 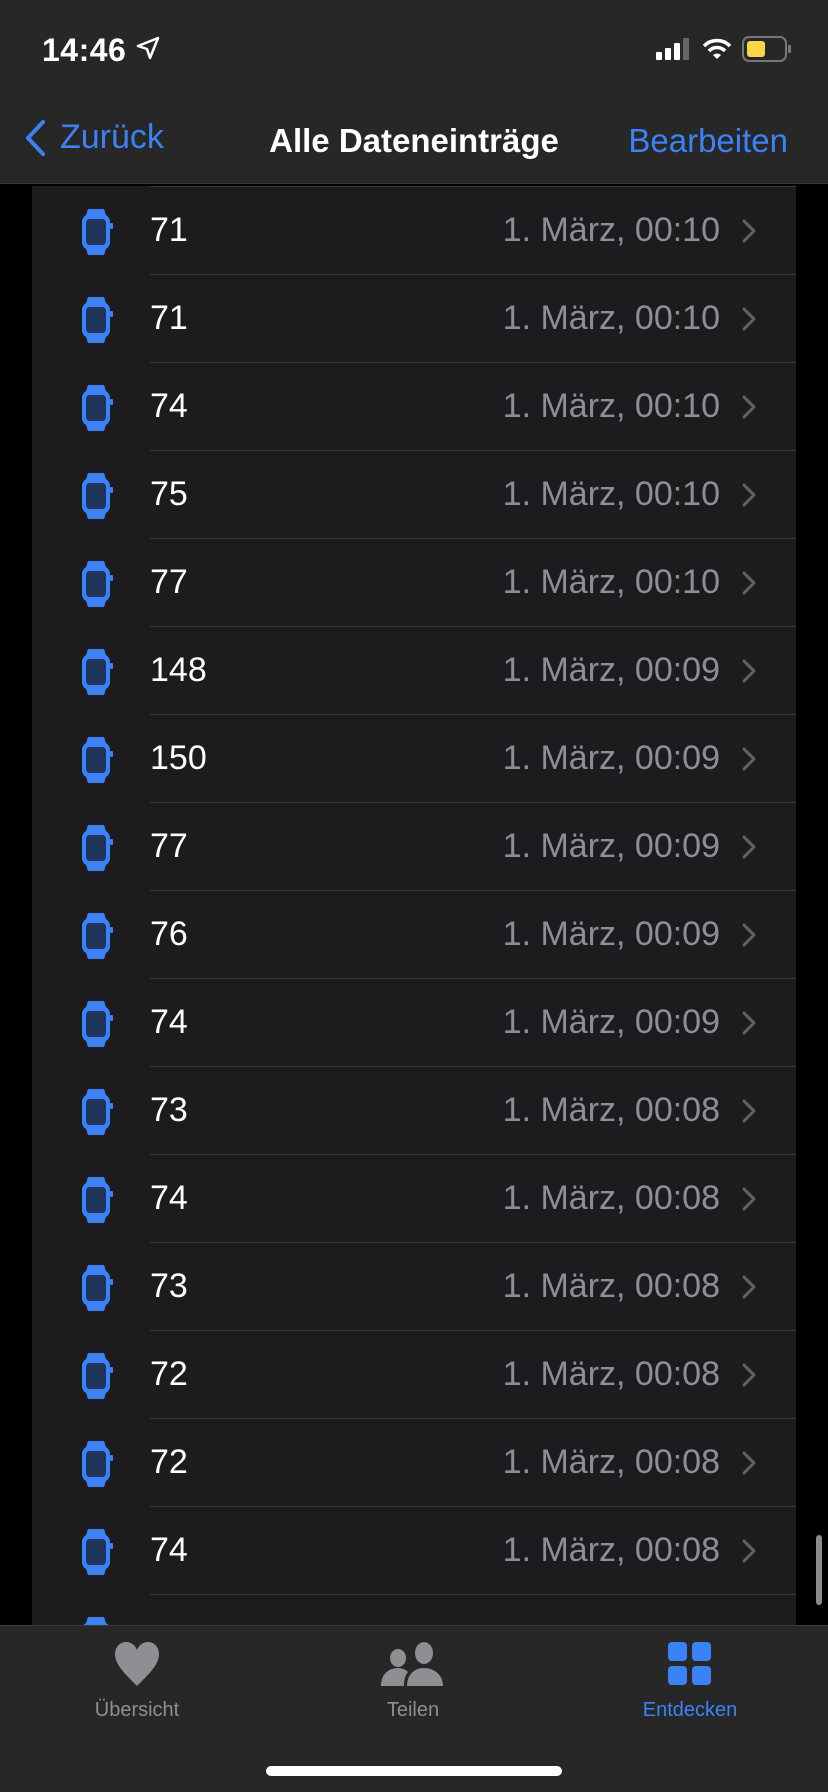 I want to click on edit-button: Bearbeiten, so click(x=708, y=140).